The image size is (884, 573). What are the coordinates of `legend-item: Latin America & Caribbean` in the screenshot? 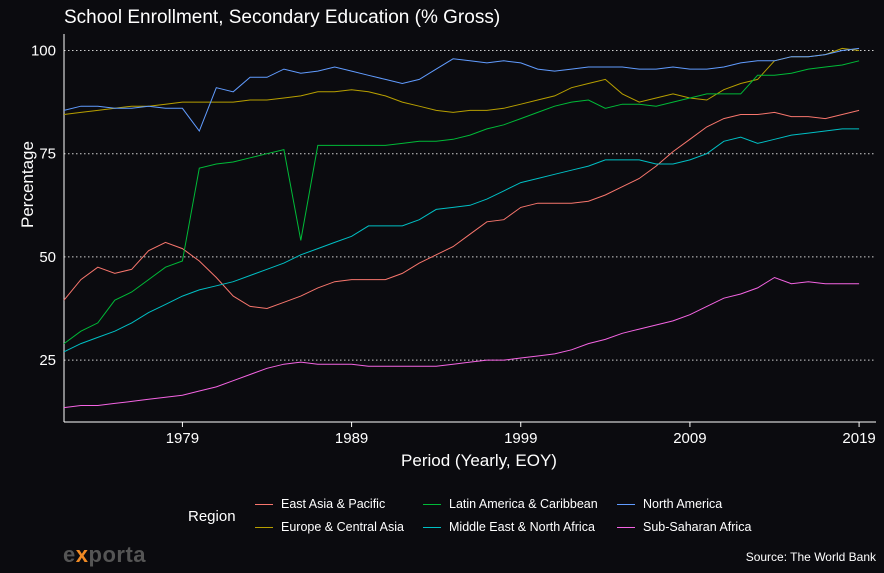 It's located at (510, 504).